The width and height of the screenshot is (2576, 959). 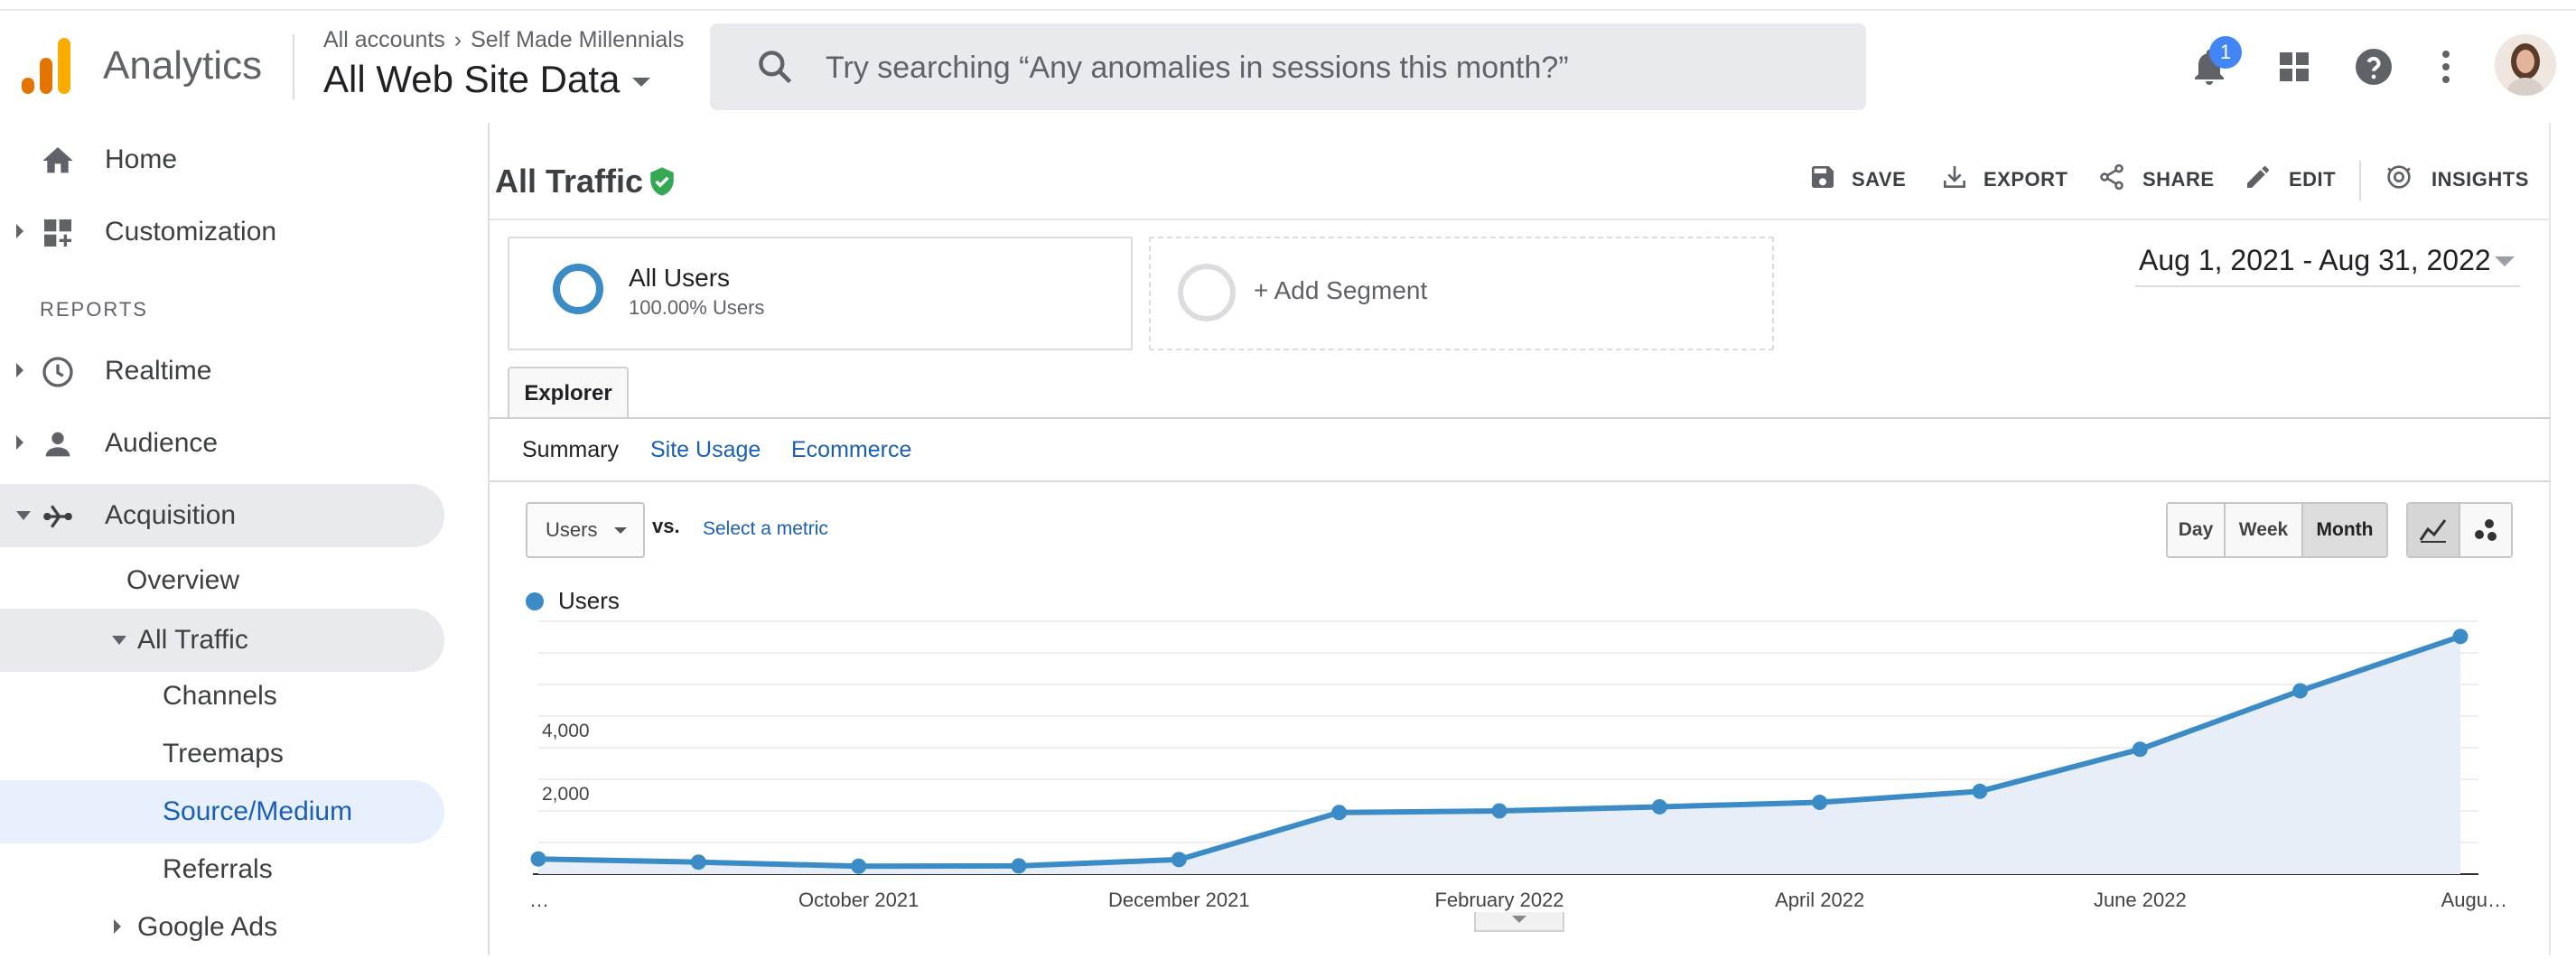 I want to click on insights-button: INSIGHTS, so click(x=2457, y=178).